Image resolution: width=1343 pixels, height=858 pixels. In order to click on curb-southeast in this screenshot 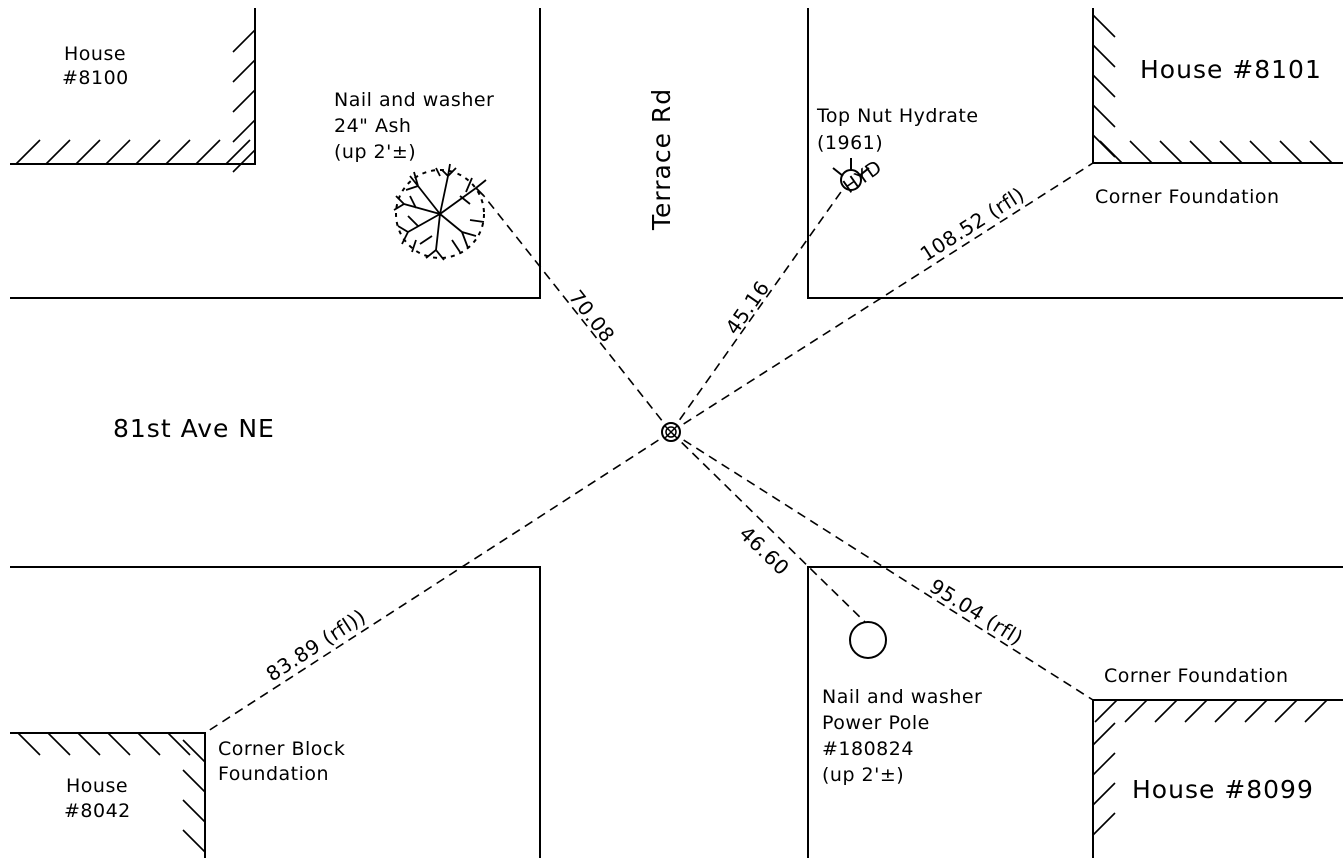, I will do `click(1075, 712)`.